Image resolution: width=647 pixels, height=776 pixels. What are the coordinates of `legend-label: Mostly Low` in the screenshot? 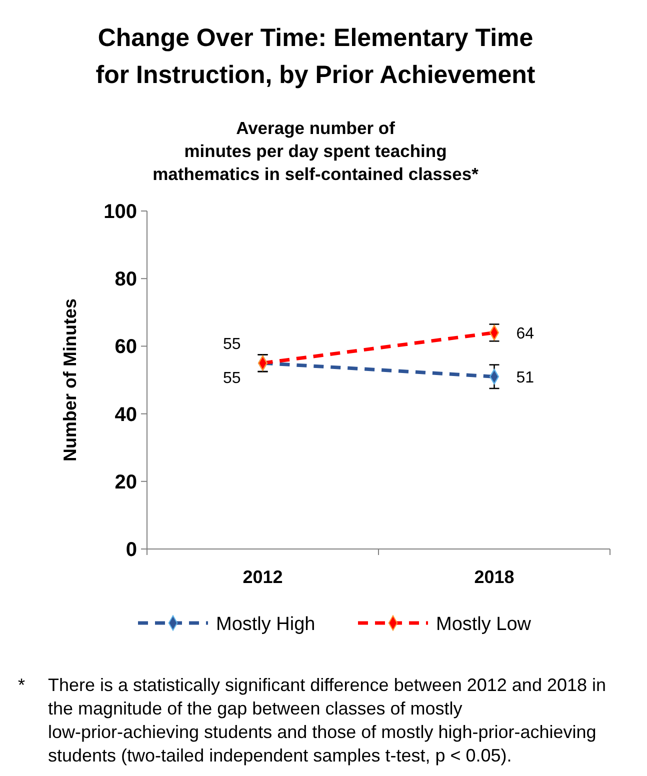 It's located at (484, 624).